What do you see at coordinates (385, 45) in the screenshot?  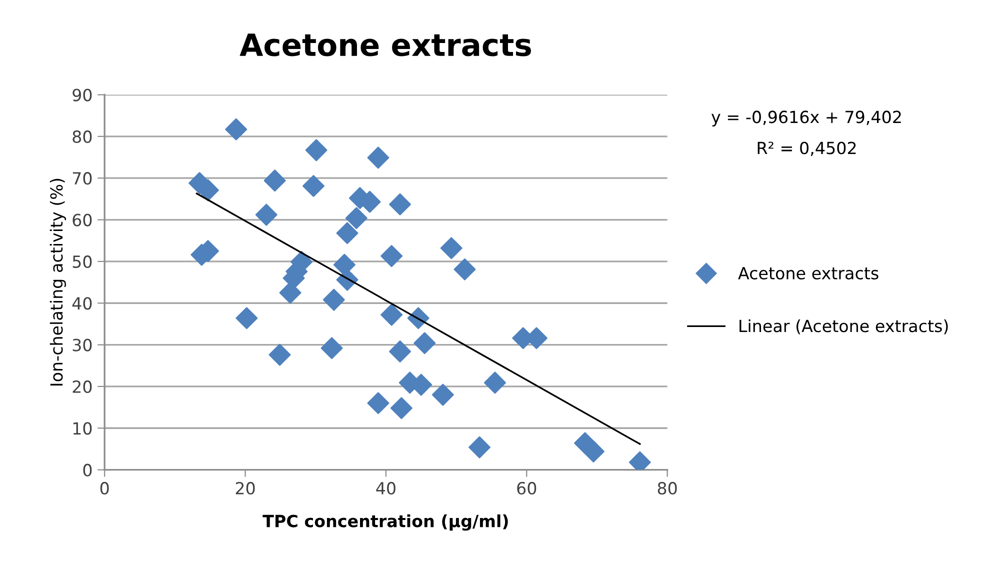 I see `chart-title: Acetone extracts` at bounding box center [385, 45].